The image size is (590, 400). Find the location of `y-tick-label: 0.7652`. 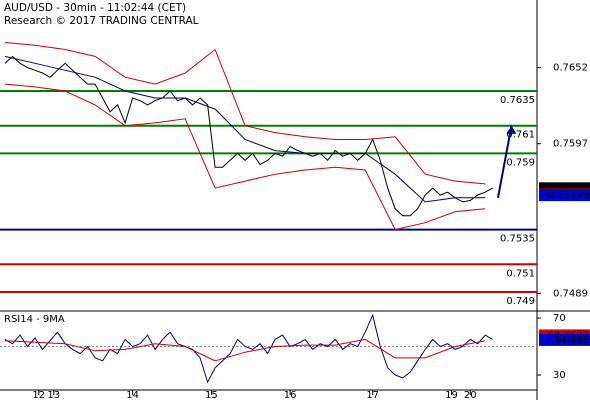

y-tick-label: 0.7652 is located at coordinates (570, 67).